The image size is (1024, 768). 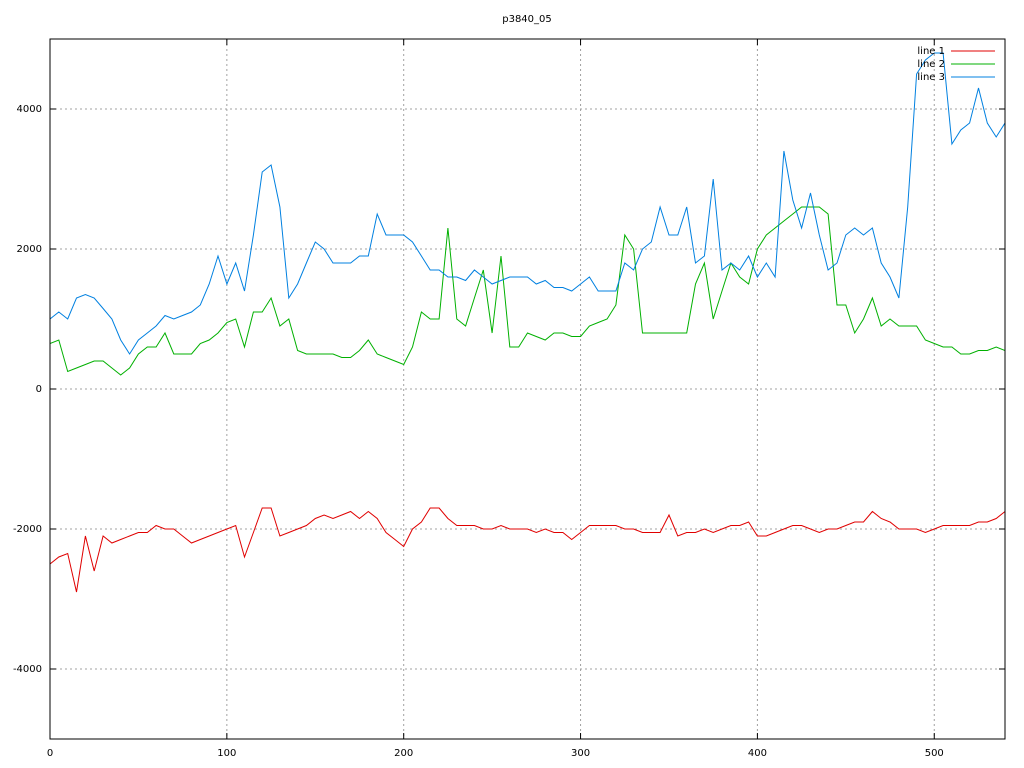 I want to click on x-tick-label: 500, so click(x=934, y=753).